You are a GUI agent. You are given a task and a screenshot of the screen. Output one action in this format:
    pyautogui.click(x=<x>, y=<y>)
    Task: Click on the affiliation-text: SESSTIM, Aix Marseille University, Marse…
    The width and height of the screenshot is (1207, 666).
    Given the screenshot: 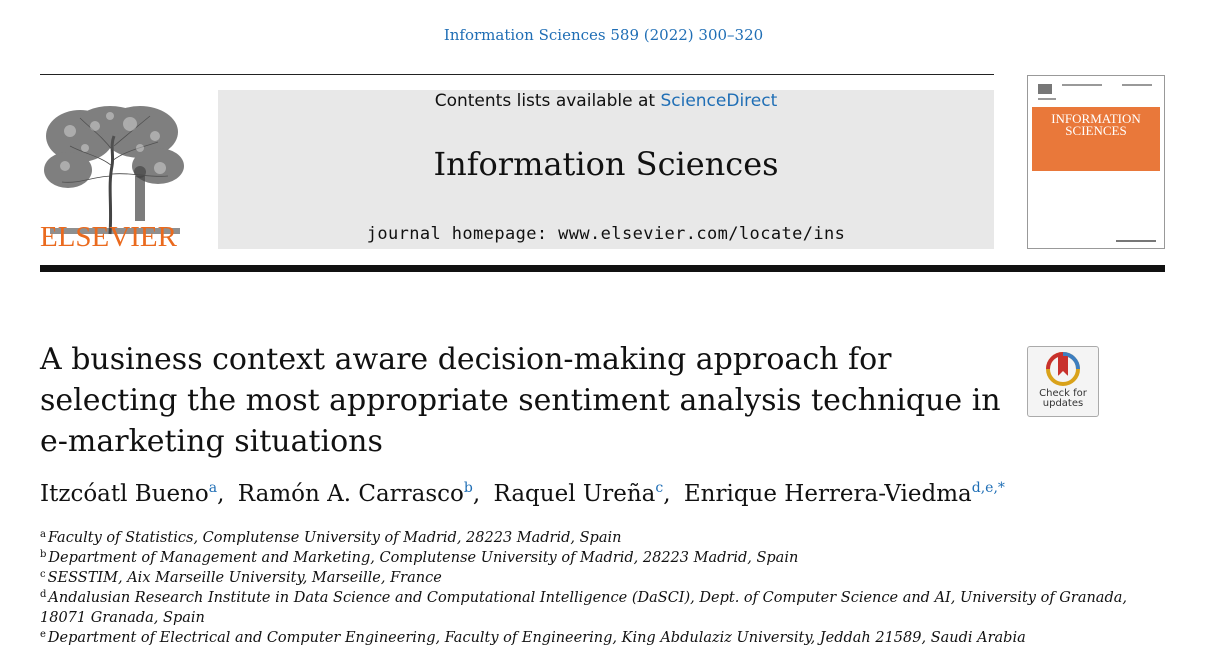 What is the action you would take?
    pyautogui.click(x=244, y=578)
    